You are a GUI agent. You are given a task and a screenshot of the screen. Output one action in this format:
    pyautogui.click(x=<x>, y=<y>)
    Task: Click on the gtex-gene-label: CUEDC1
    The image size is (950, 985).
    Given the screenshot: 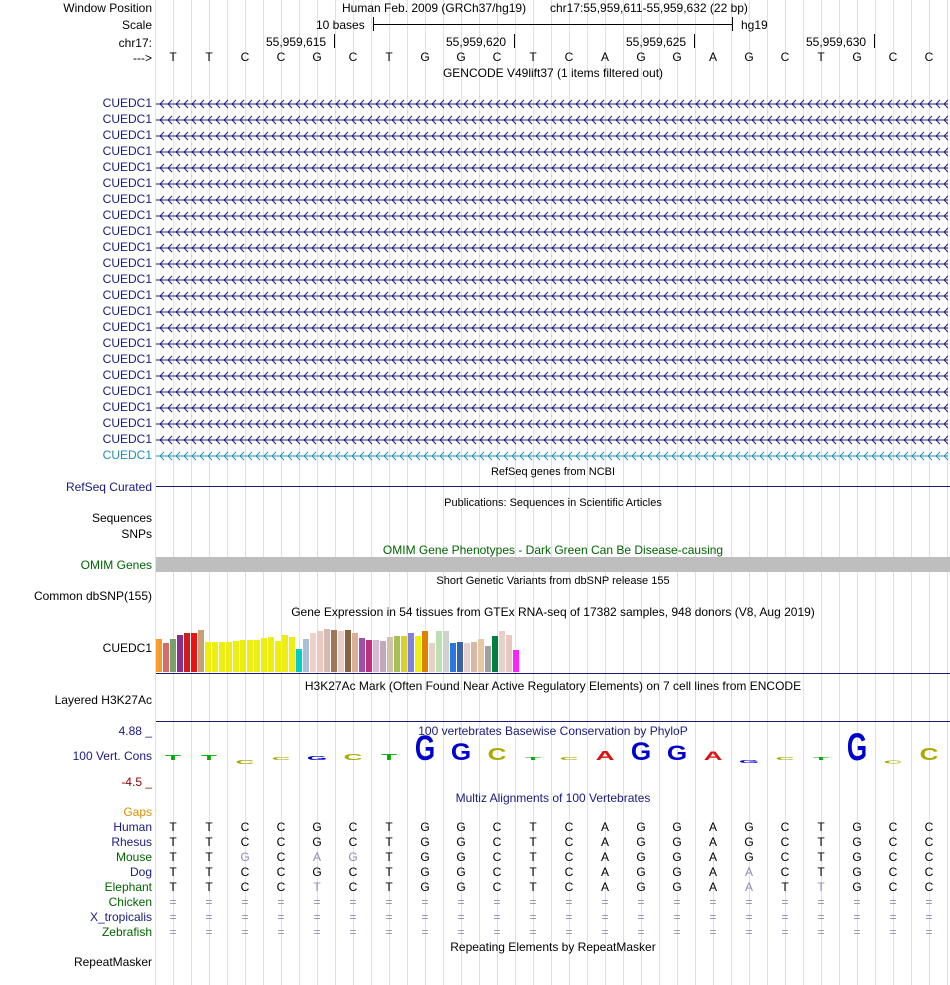 What is the action you would take?
    pyautogui.click(x=127, y=648)
    